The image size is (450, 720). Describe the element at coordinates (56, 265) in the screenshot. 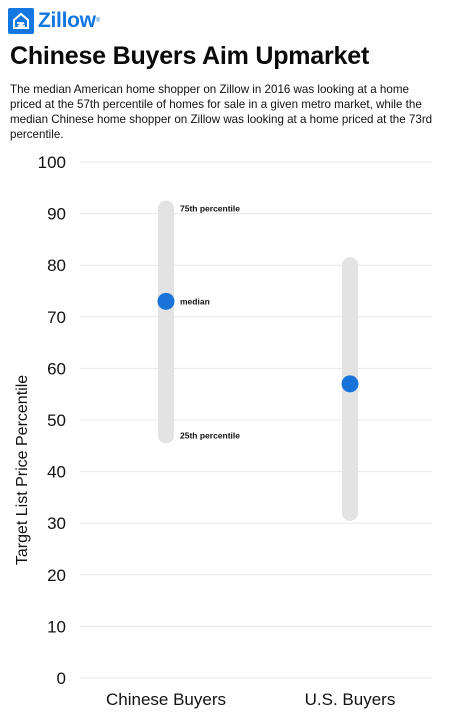

I see `y-tick-label: 80` at that location.